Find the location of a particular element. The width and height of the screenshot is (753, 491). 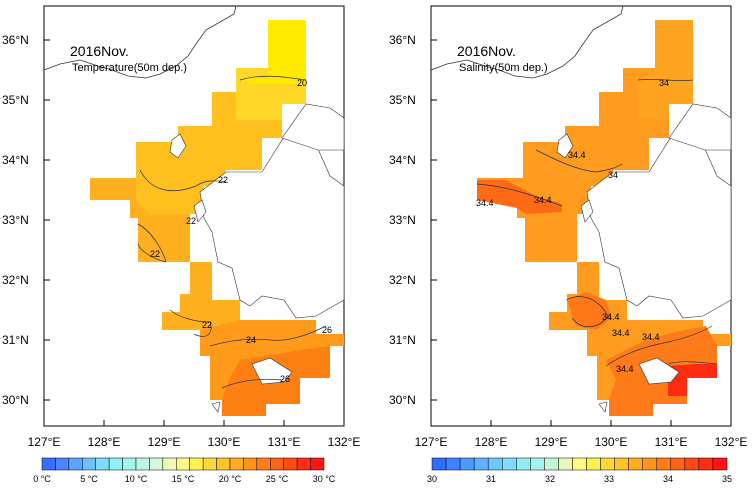

lon-label: 131°E is located at coordinates (284, 442).